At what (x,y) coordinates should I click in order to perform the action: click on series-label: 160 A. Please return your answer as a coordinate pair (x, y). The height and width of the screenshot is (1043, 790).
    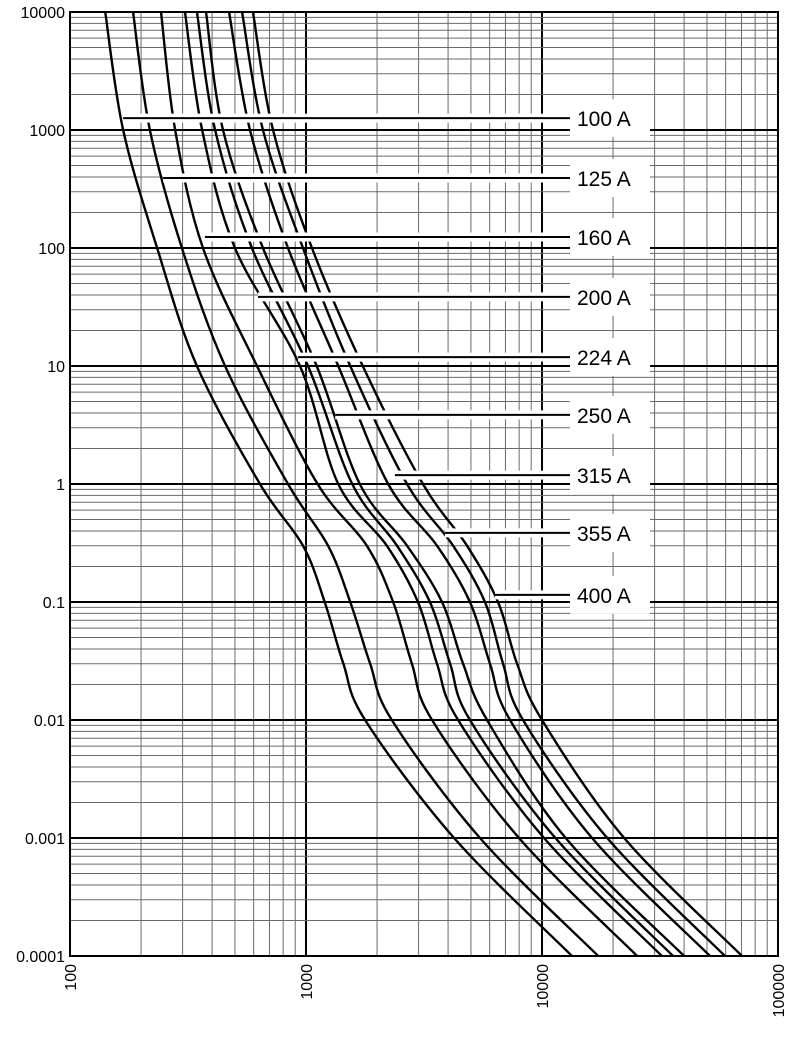
    Looking at the image, I should click on (604, 238).